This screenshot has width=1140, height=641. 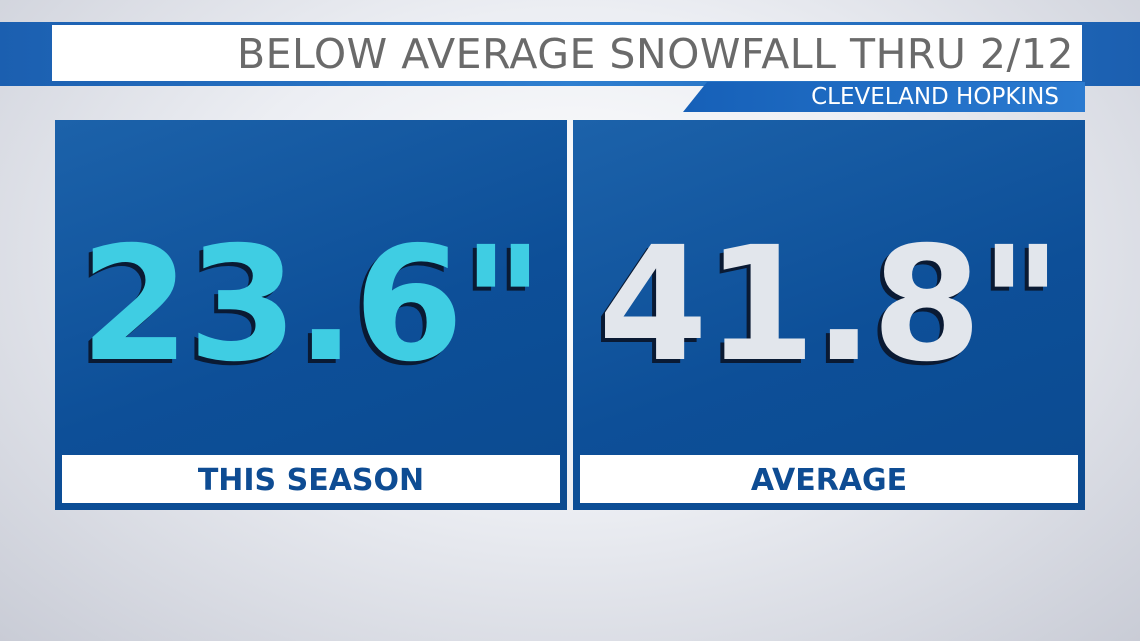 What do you see at coordinates (829, 479) in the screenshot?
I see `stat-label: AVERAGE` at bounding box center [829, 479].